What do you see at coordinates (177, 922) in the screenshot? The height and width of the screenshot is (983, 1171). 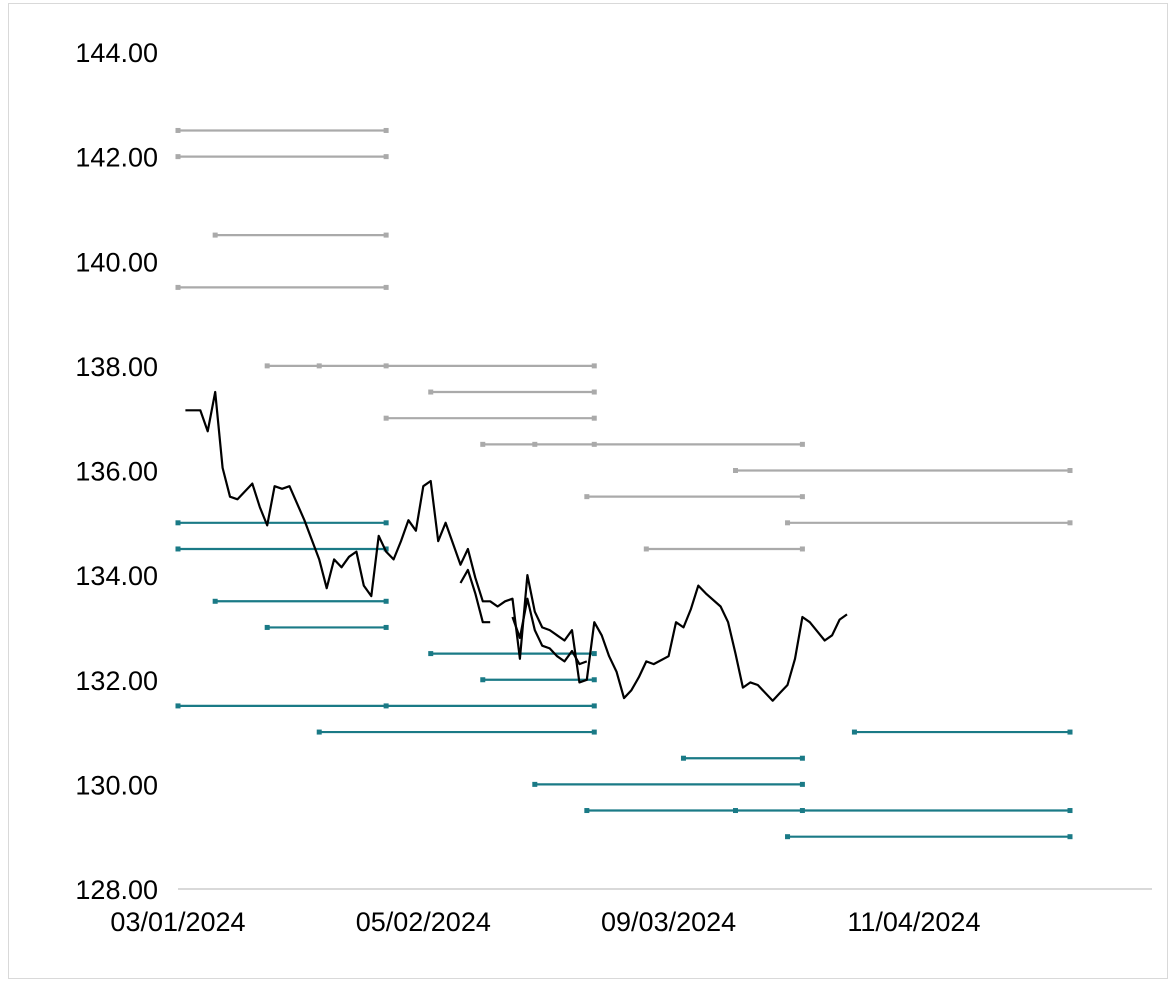 I see `x-tick-label: 03/01/2024` at bounding box center [177, 922].